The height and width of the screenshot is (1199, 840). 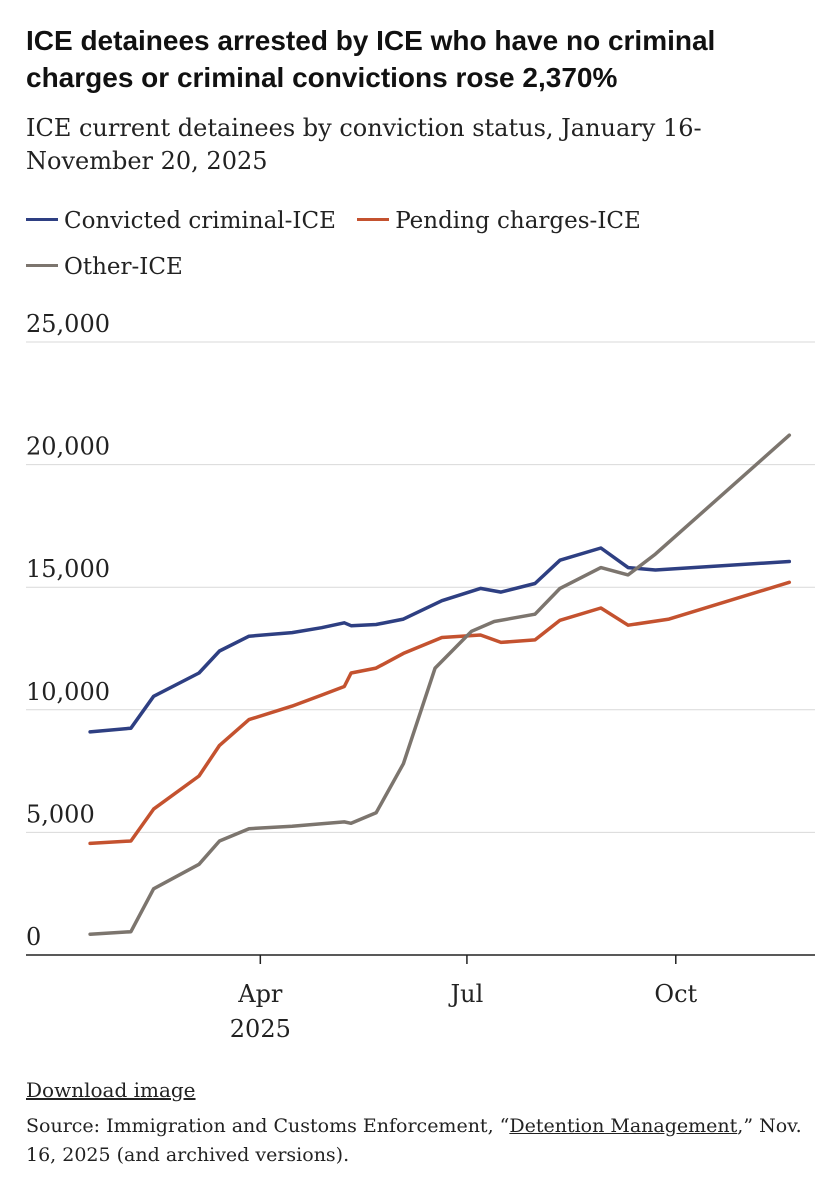 I want to click on y-tick-label: 10,000, so click(x=68, y=692).